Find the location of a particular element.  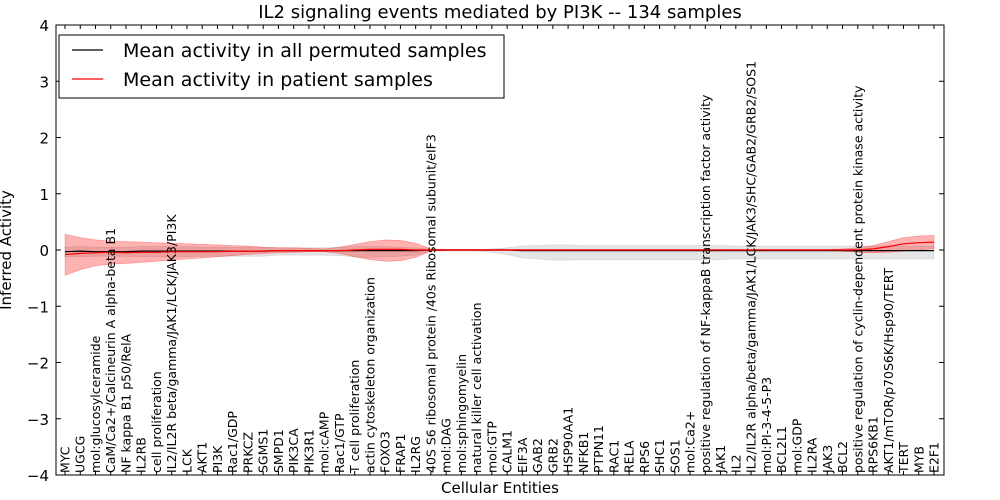

x-tick-label: AKT1 is located at coordinates (202, 457).